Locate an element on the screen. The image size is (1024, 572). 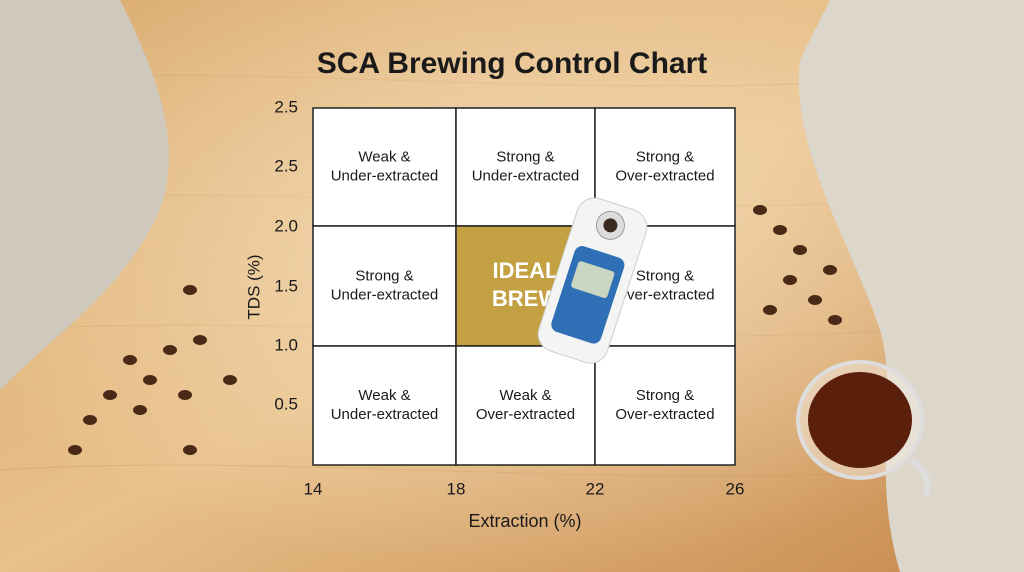
x-tick-label: 26 is located at coordinates (735, 488).